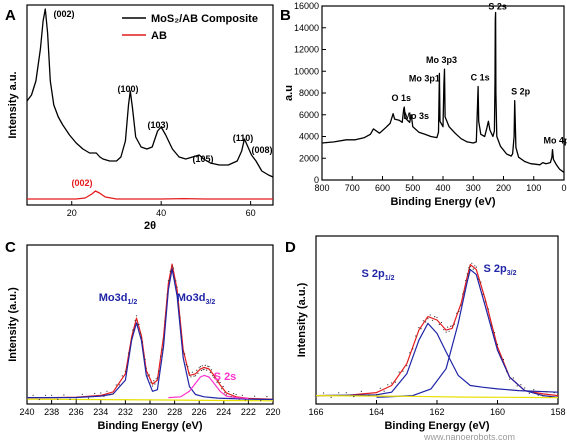  What do you see at coordinates (149, 412) in the screenshot?
I see `x-tick-label: 230` at bounding box center [149, 412].